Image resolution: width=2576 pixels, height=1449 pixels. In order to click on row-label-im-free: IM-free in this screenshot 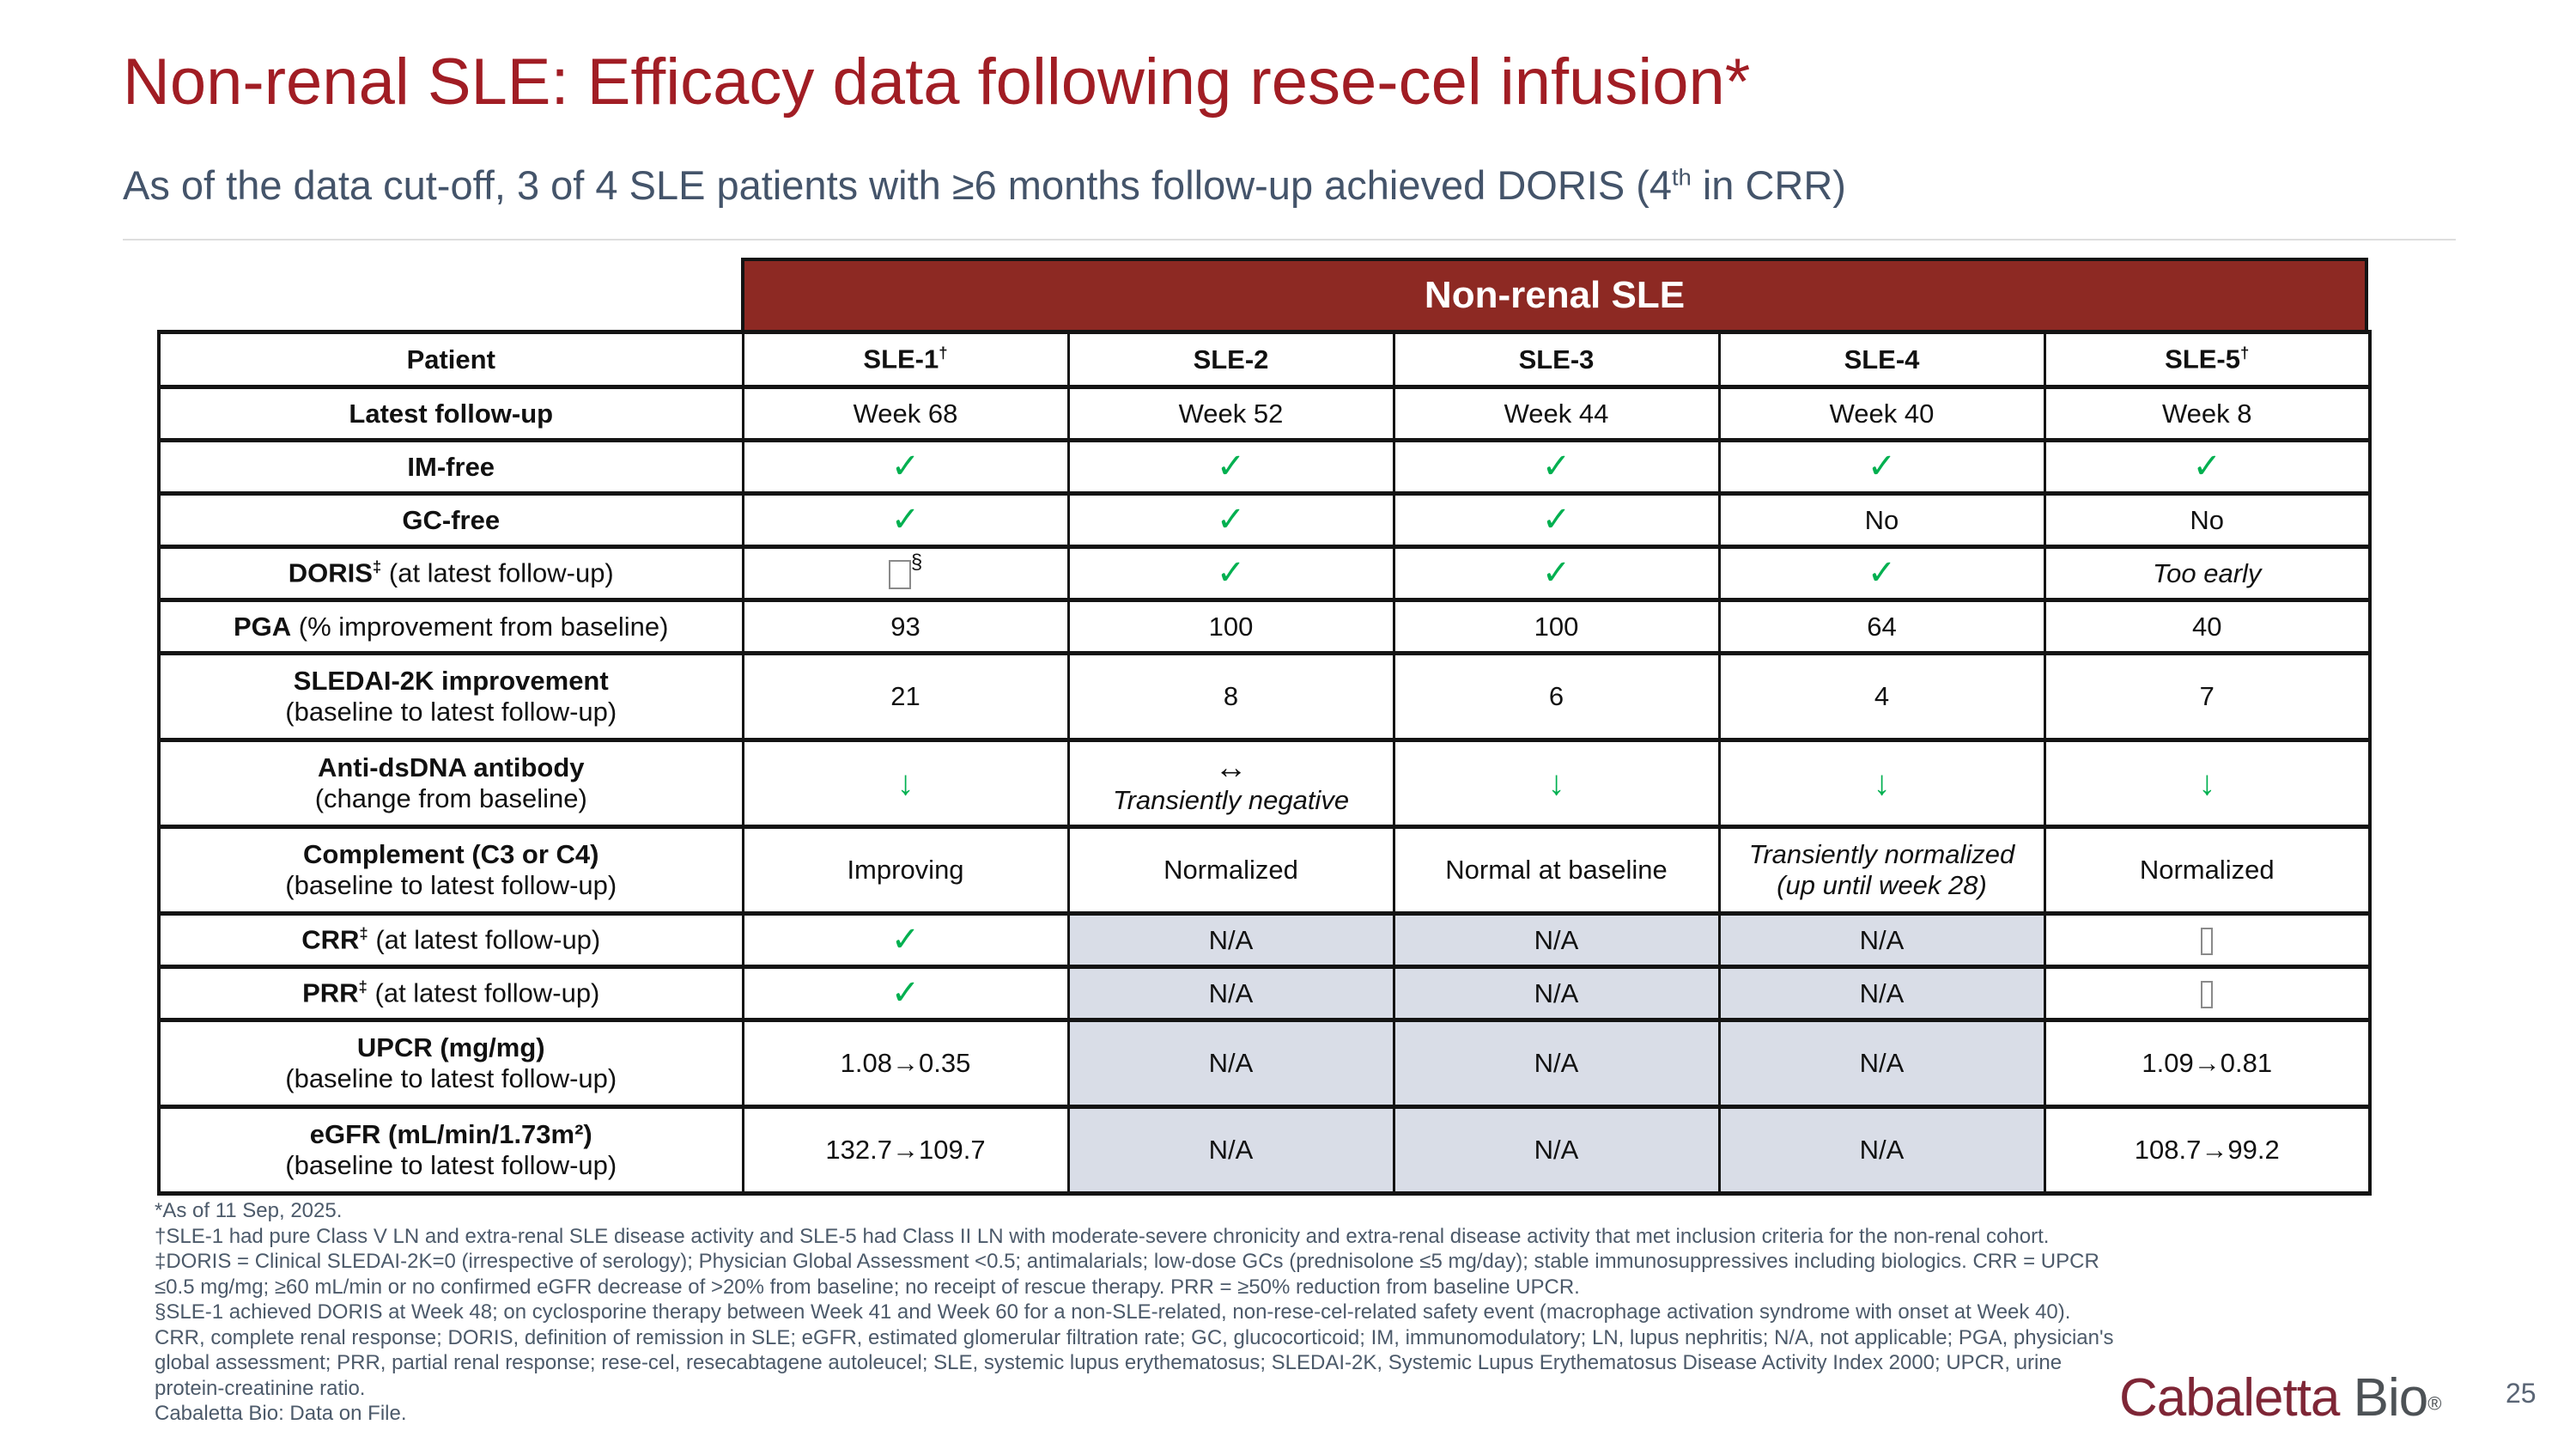, I will do `click(450, 467)`.